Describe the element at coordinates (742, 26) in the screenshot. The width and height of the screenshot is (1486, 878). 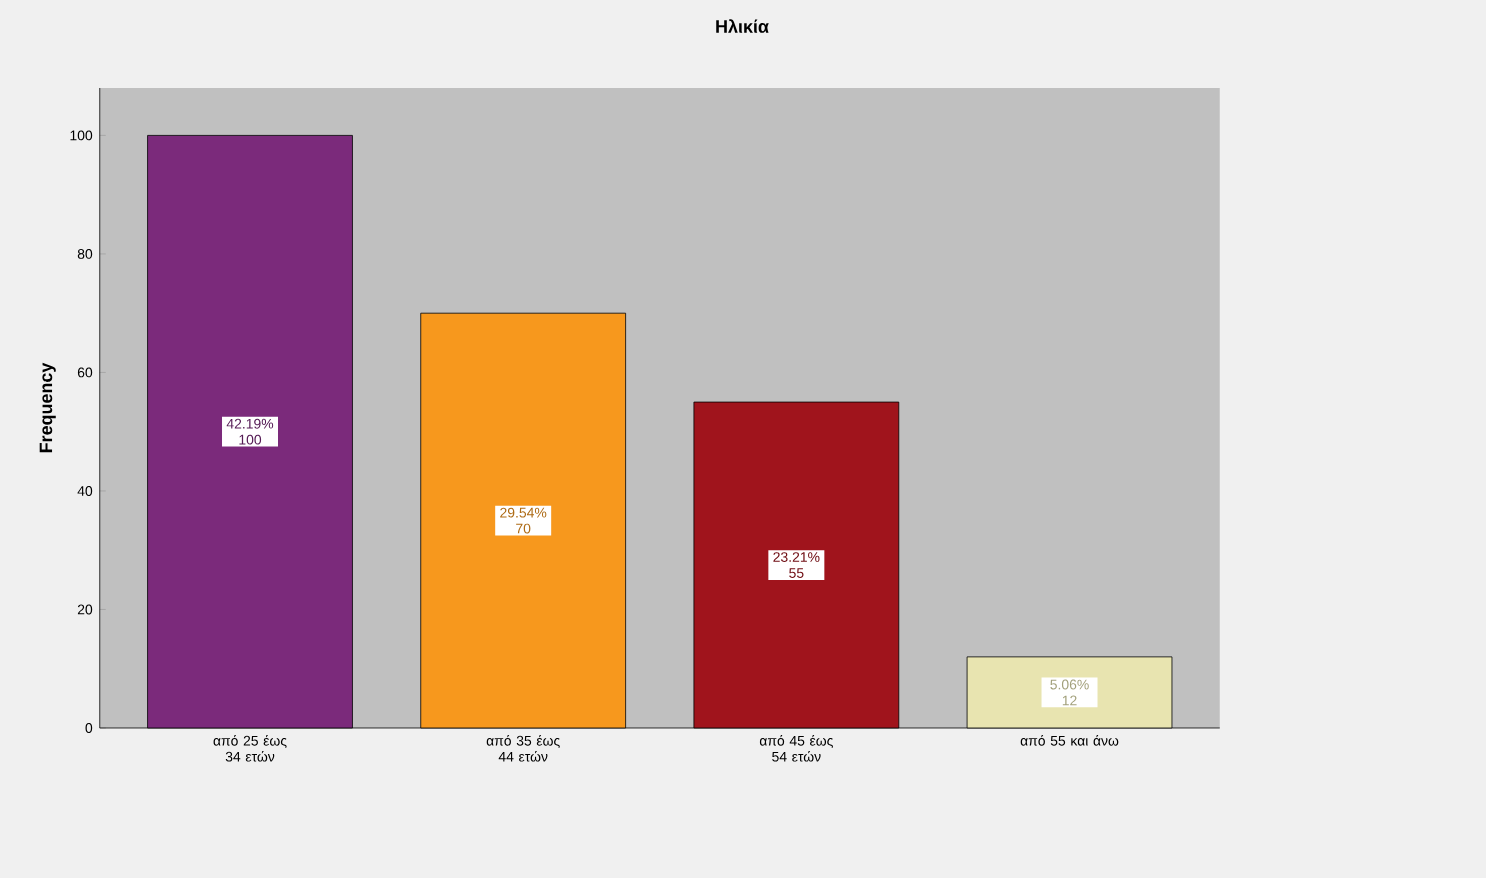
I see `chart-title: Ηλικία` at that location.